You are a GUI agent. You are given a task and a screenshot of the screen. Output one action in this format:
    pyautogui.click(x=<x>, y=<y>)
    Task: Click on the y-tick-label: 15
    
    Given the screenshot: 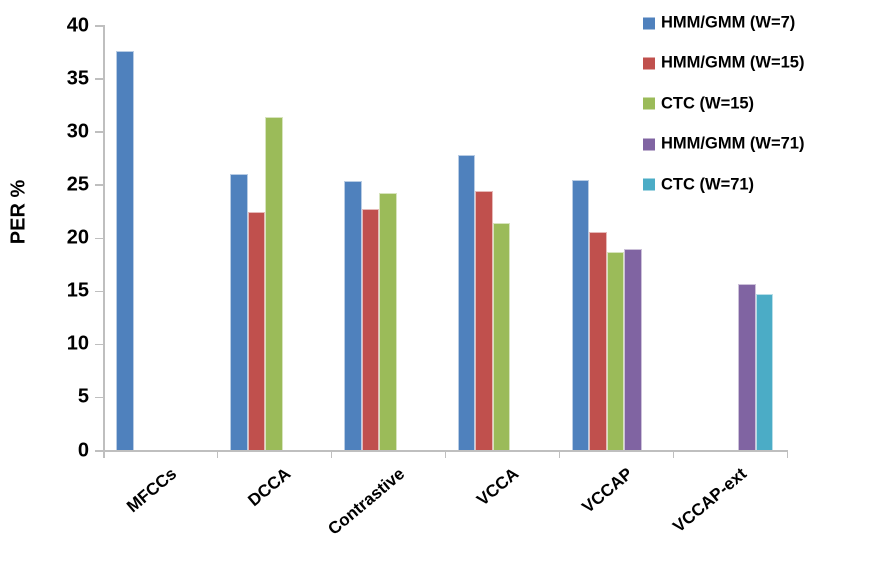 What is the action you would take?
    pyautogui.click(x=77, y=290)
    